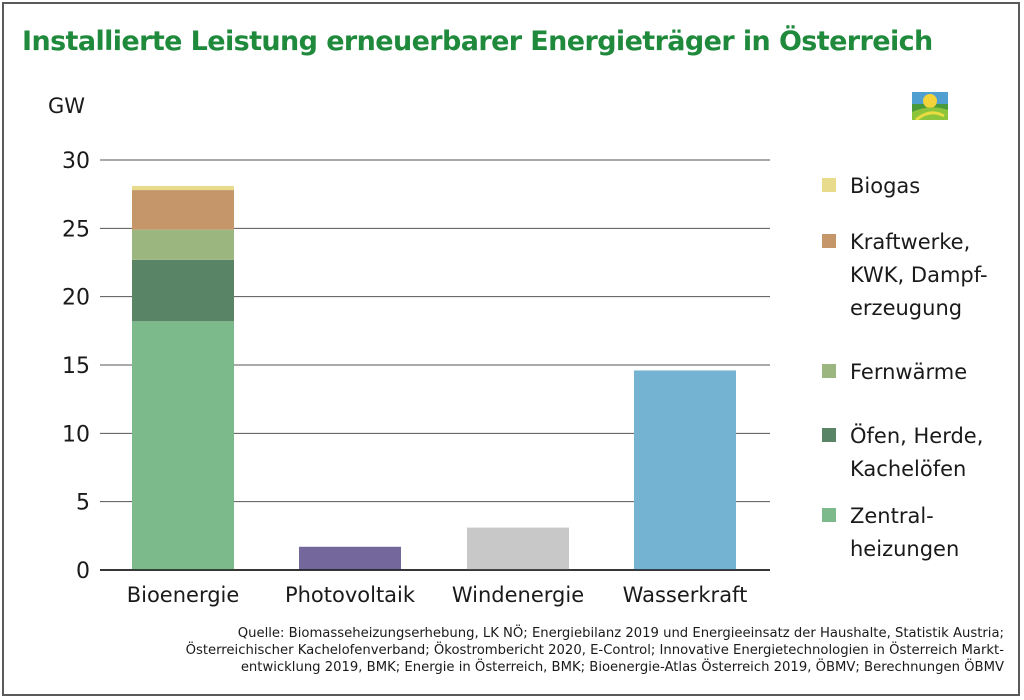  What do you see at coordinates (76, 298) in the screenshot?
I see `y-tick-label: 20` at bounding box center [76, 298].